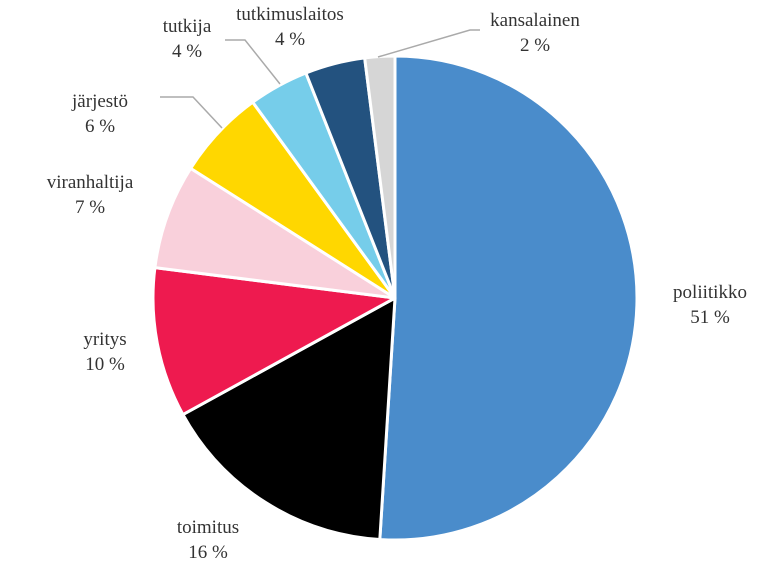 The width and height of the screenshot is (761, 567). Describe the element at coordinates (208, 552) in the screenshot. I see `slice-value-label: 16 %` at that location.